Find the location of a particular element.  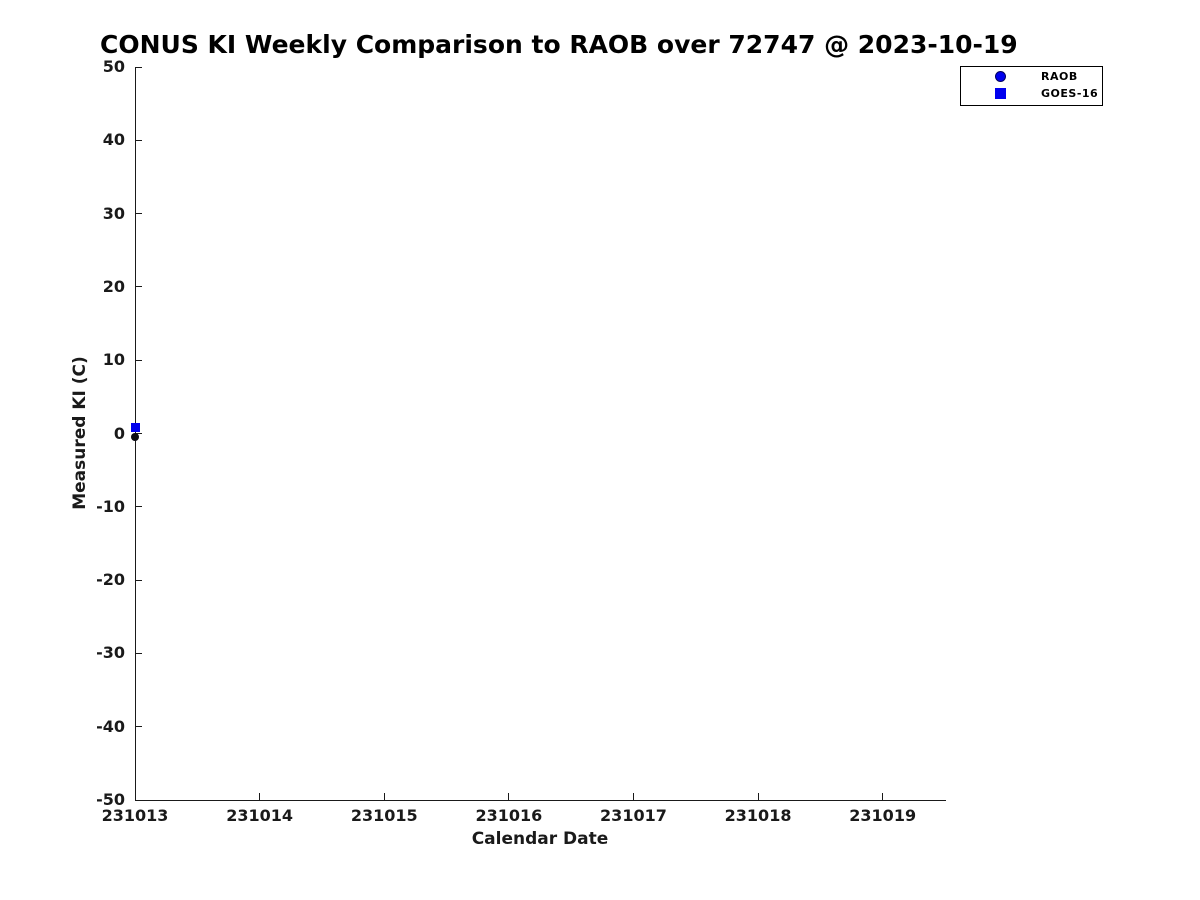

x-tick-label: 231017 is located at coordinates (633, 815).